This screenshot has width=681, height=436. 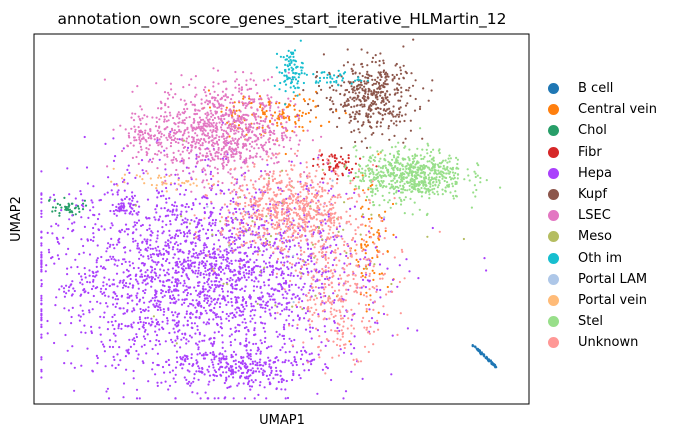 What do you see at coordinates (196, 179) in the screenshot?
I see `point-portal-vein` at bounding box center [196, 179].